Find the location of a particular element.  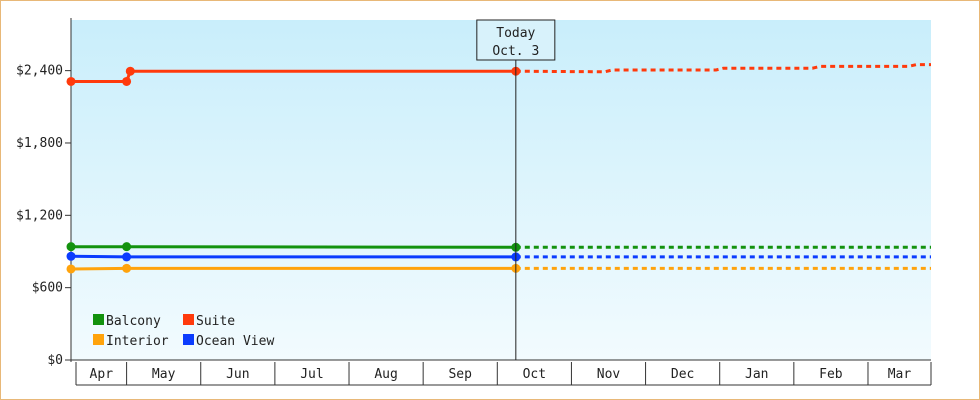

today-label-date: Oct. 3 is located at coordinates (515, 51).